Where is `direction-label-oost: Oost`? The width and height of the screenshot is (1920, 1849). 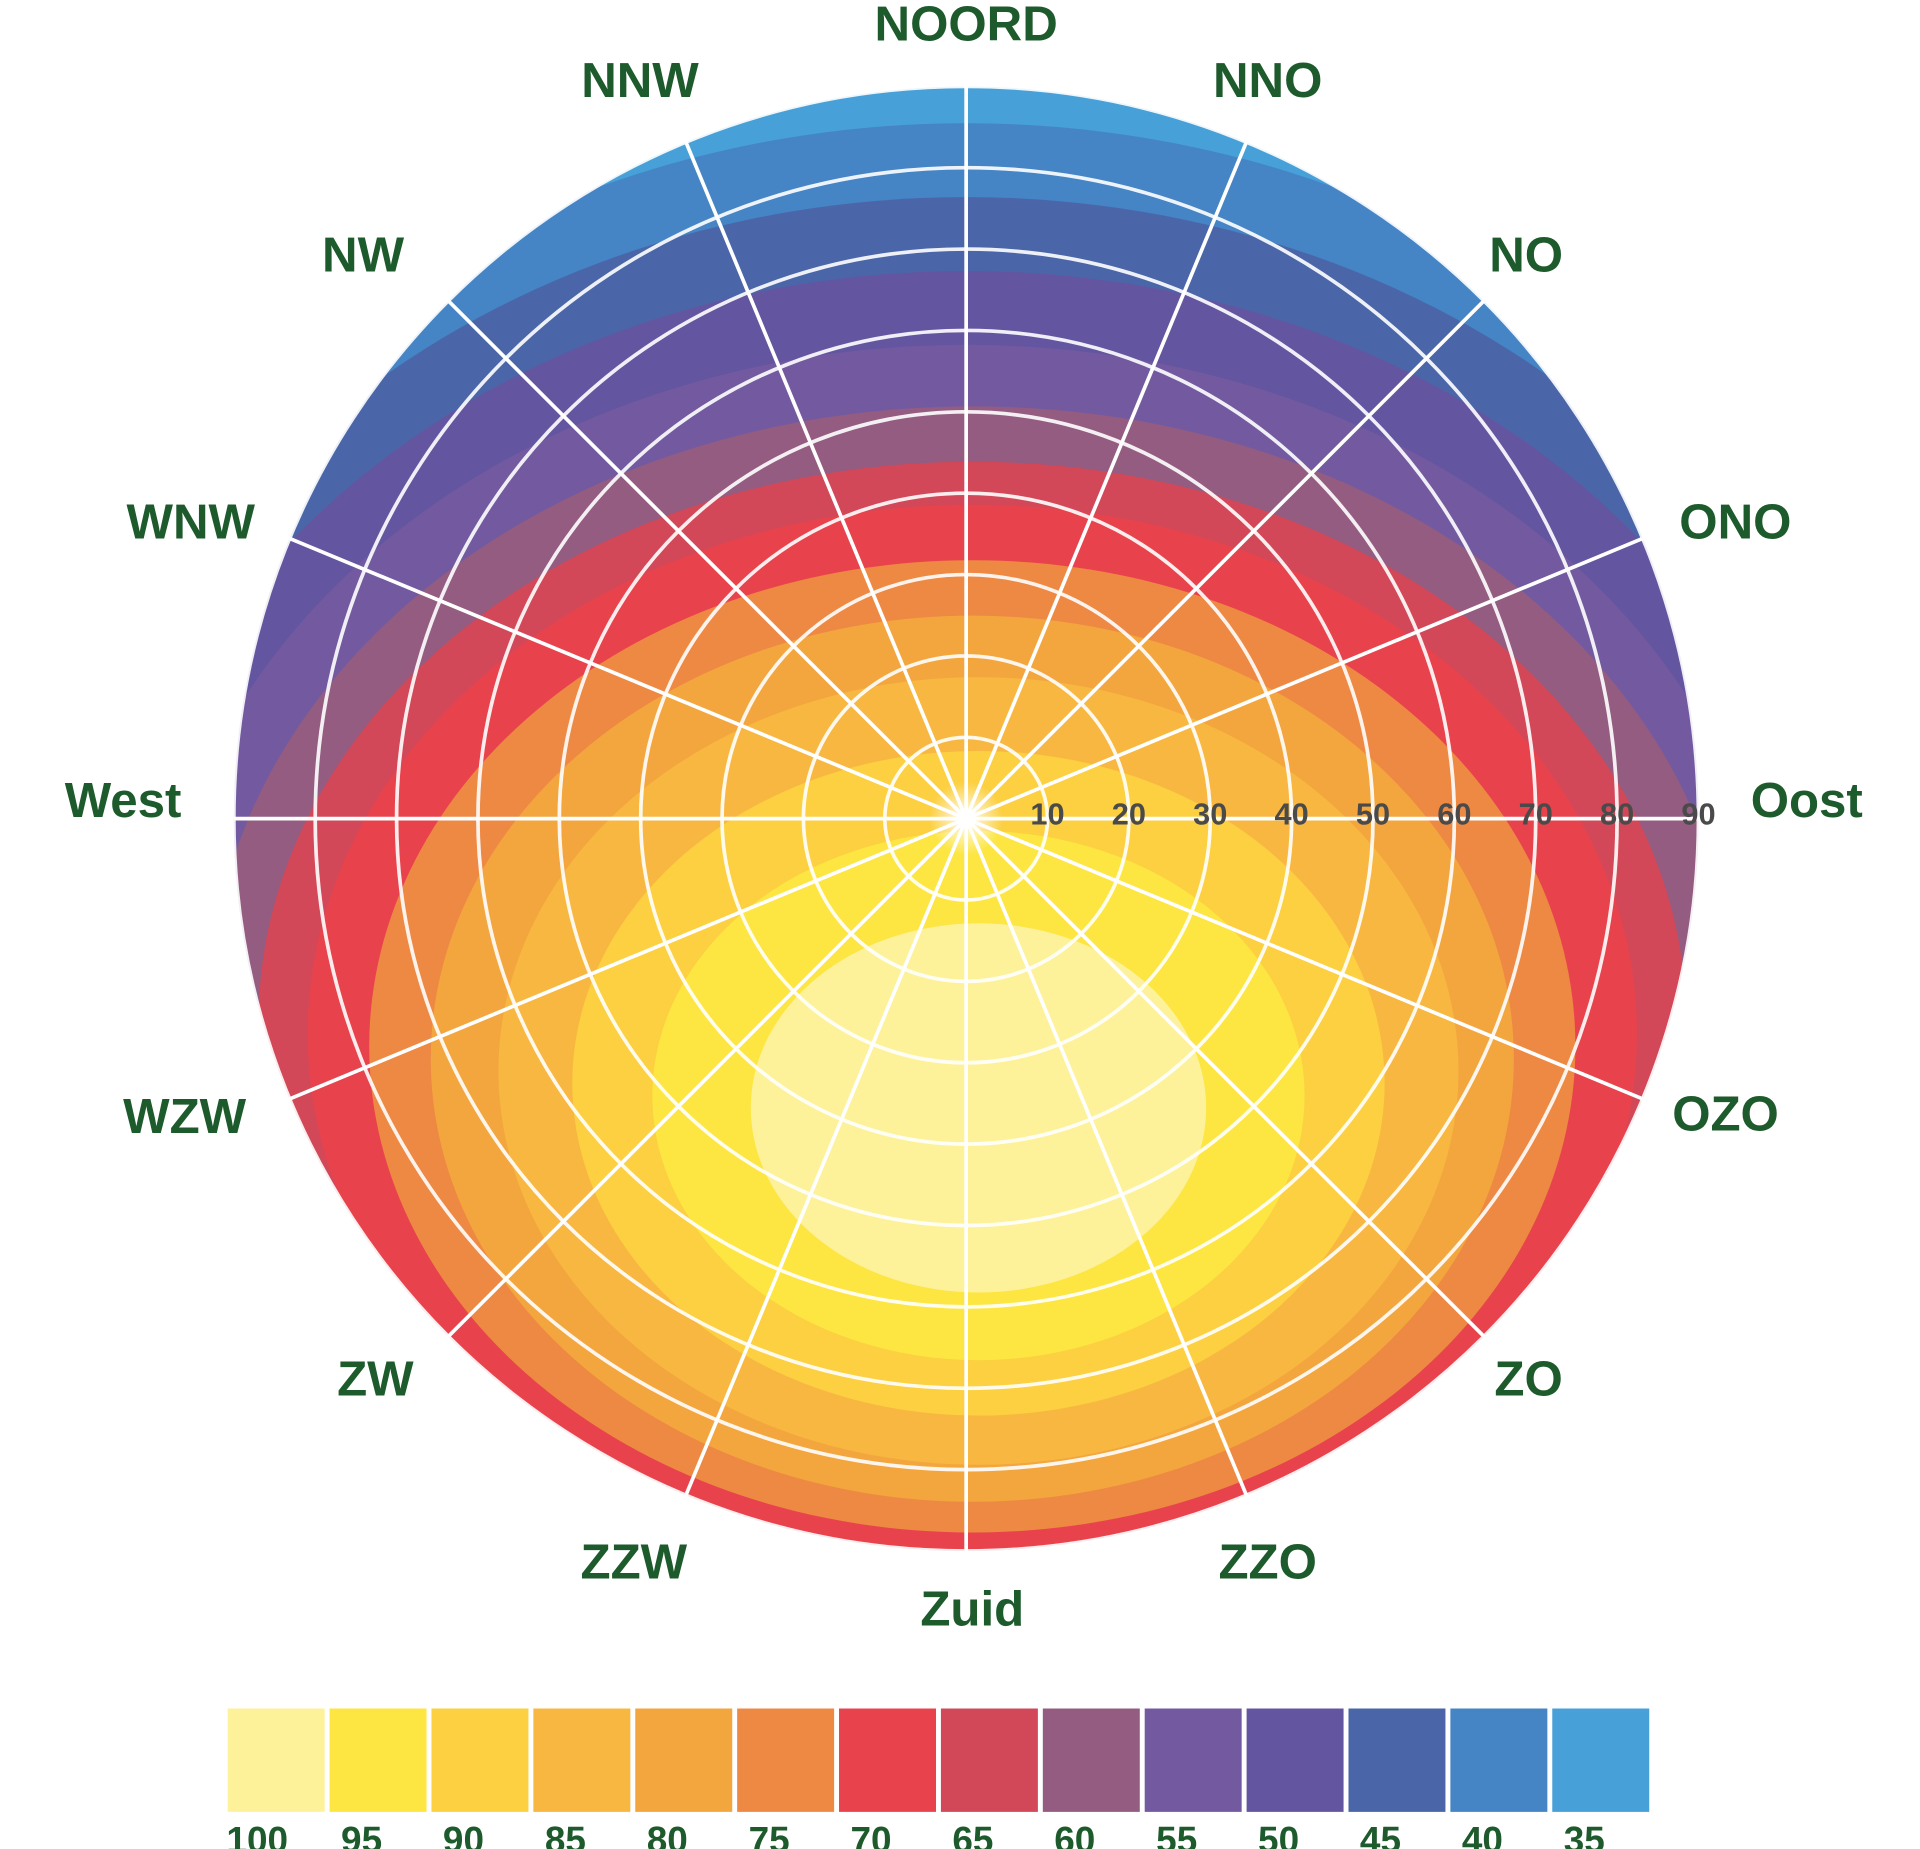
direction-label-oost: Oost is located at coordinates (1807, 800).